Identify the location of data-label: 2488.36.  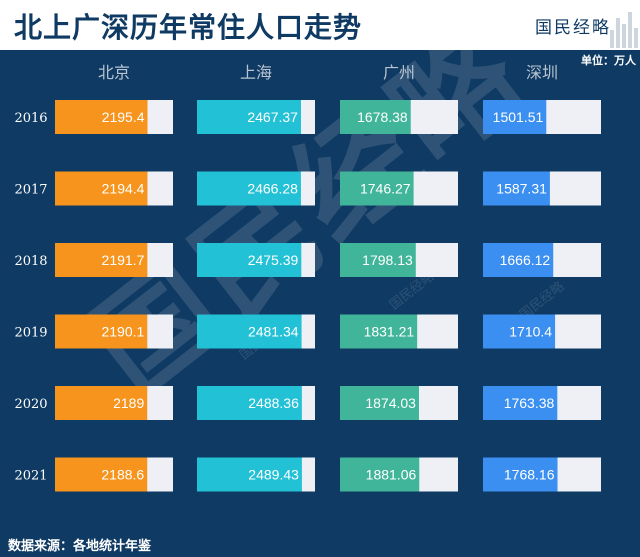
(273, 403).